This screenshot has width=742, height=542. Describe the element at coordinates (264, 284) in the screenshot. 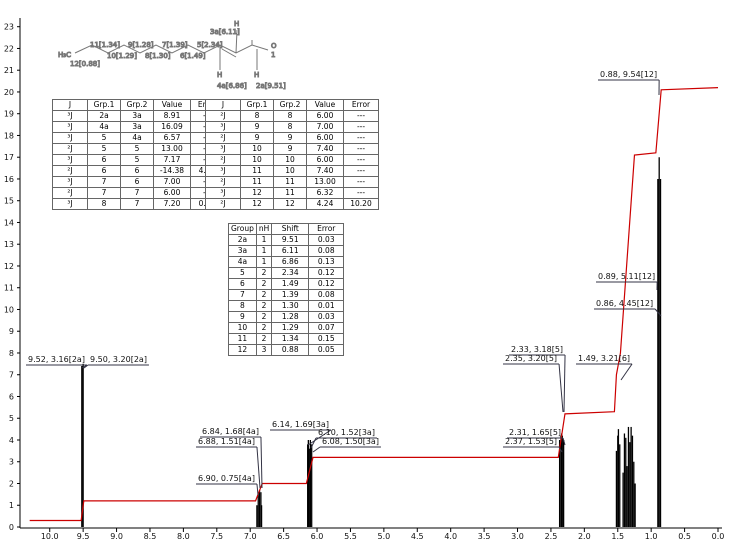

I see `table-cell: 2` at that location.